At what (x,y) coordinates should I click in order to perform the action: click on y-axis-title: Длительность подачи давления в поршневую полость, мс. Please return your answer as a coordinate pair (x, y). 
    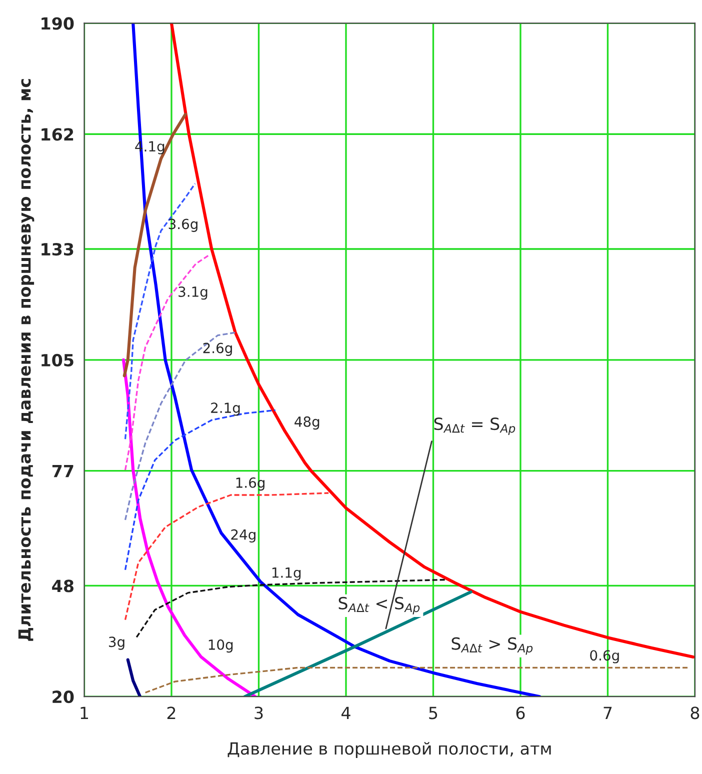
    Looking at the image, I should click on (26, 360).